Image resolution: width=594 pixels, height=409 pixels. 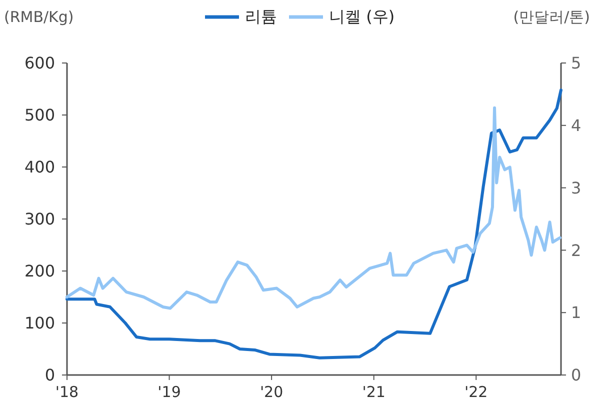 I want to click on x-tick-label: '21, so click(x=374, y=392).